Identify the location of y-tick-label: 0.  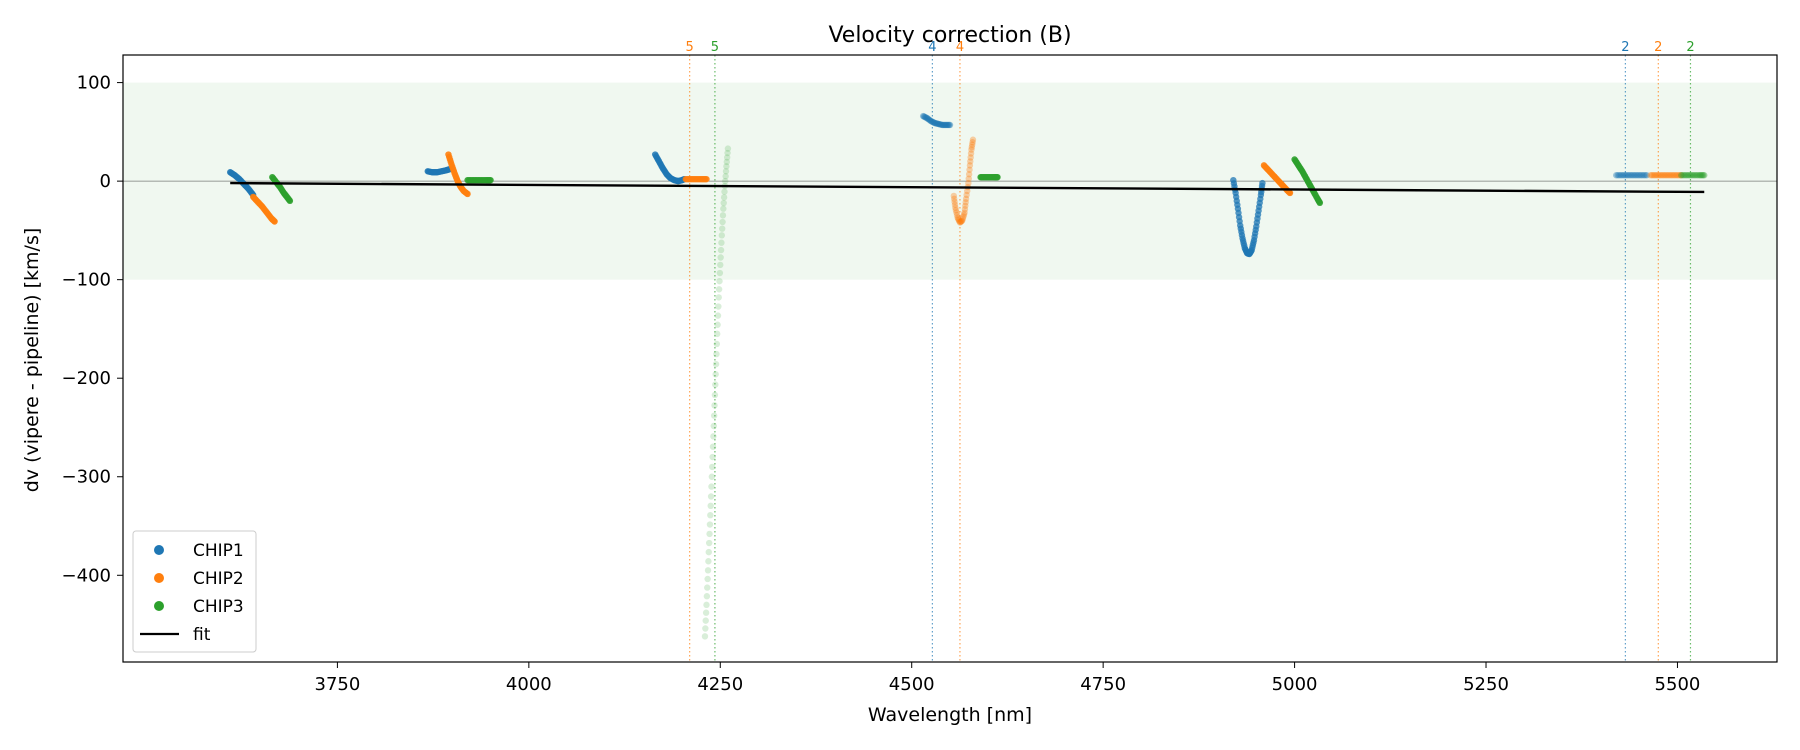
(105, 181).